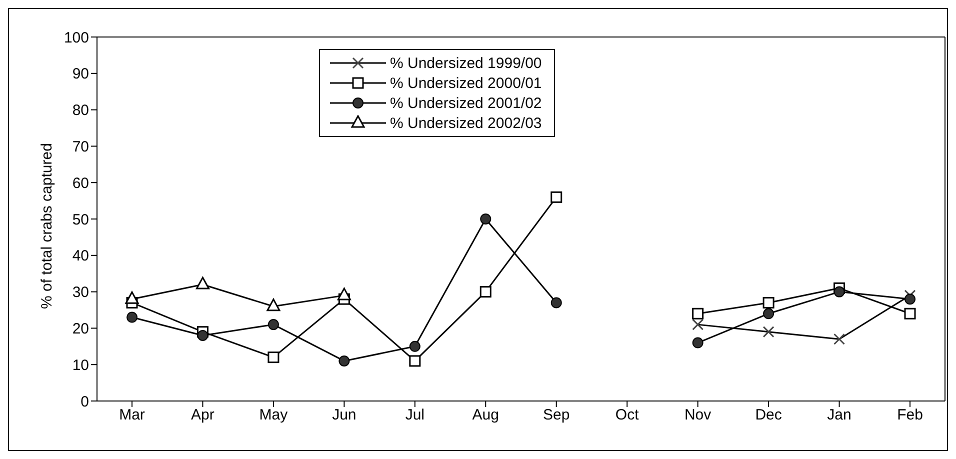 The width and height of the screenshot is (956, 459). Describe the element at coordinates (80, 183) in the screenshot. I see `y-tick-label: 60` at that location.